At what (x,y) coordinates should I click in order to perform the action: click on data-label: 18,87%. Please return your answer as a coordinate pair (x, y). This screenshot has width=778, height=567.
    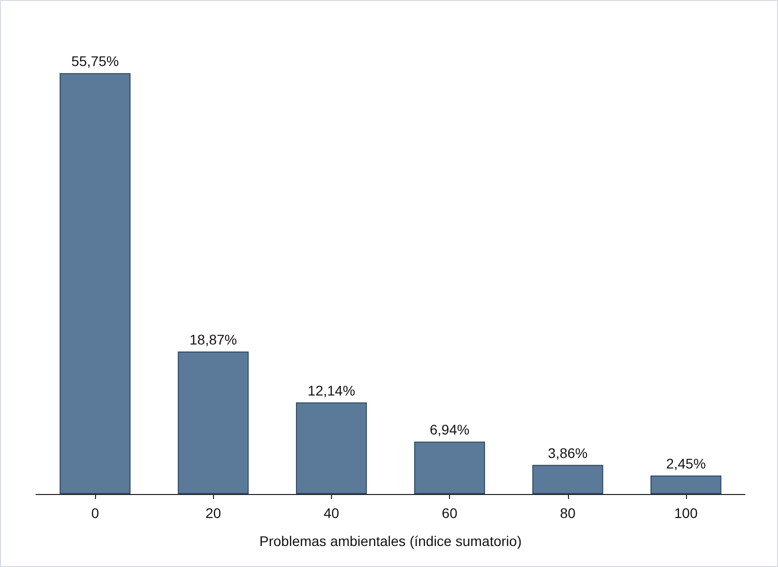
    Looking at the image, I should click on (213, 340).